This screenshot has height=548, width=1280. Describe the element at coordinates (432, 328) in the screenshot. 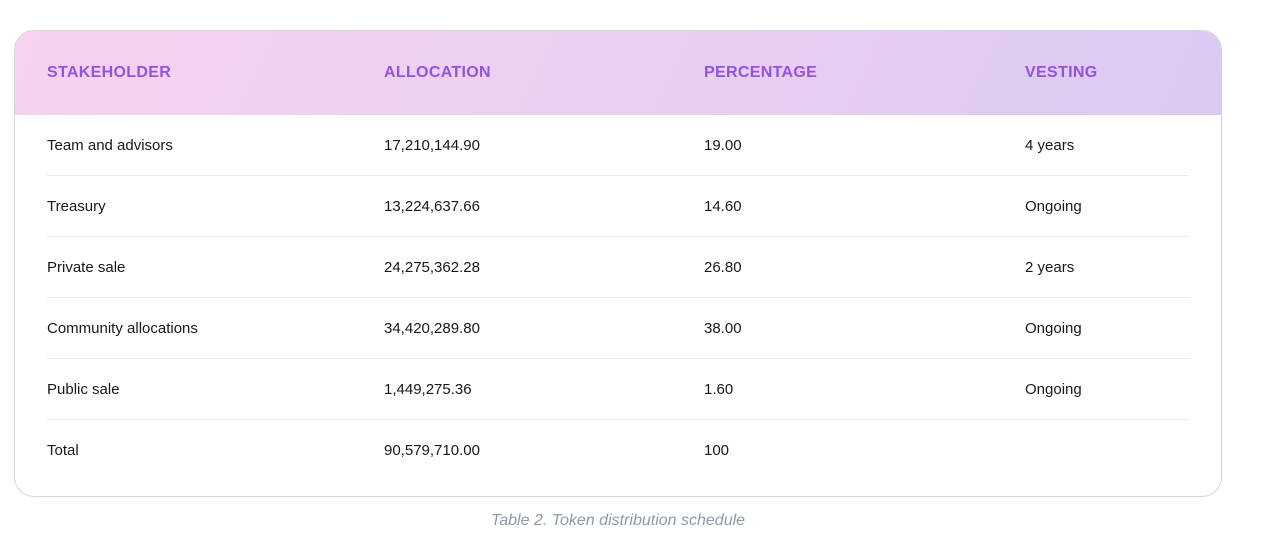

I see `cell-allocation: 34,420,289.80` at that location.